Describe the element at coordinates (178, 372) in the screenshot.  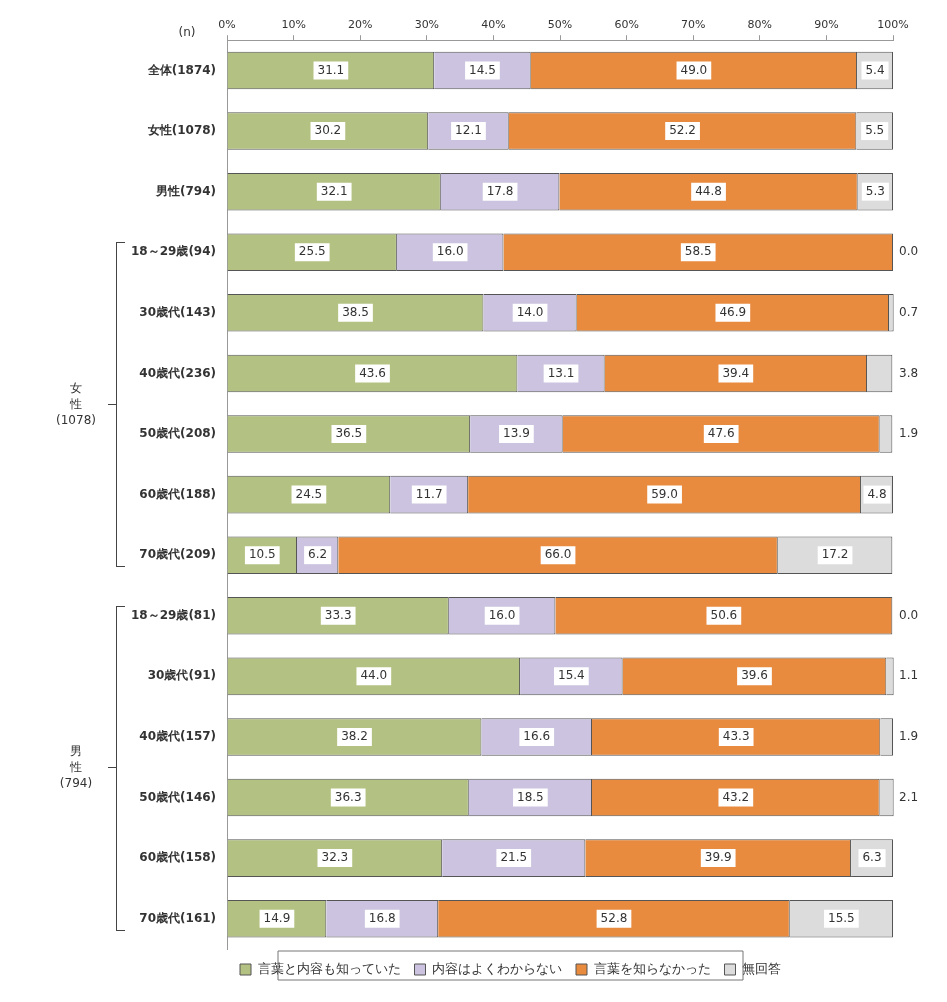
I see `y-tick-label: 40歳代(236)` at that location.